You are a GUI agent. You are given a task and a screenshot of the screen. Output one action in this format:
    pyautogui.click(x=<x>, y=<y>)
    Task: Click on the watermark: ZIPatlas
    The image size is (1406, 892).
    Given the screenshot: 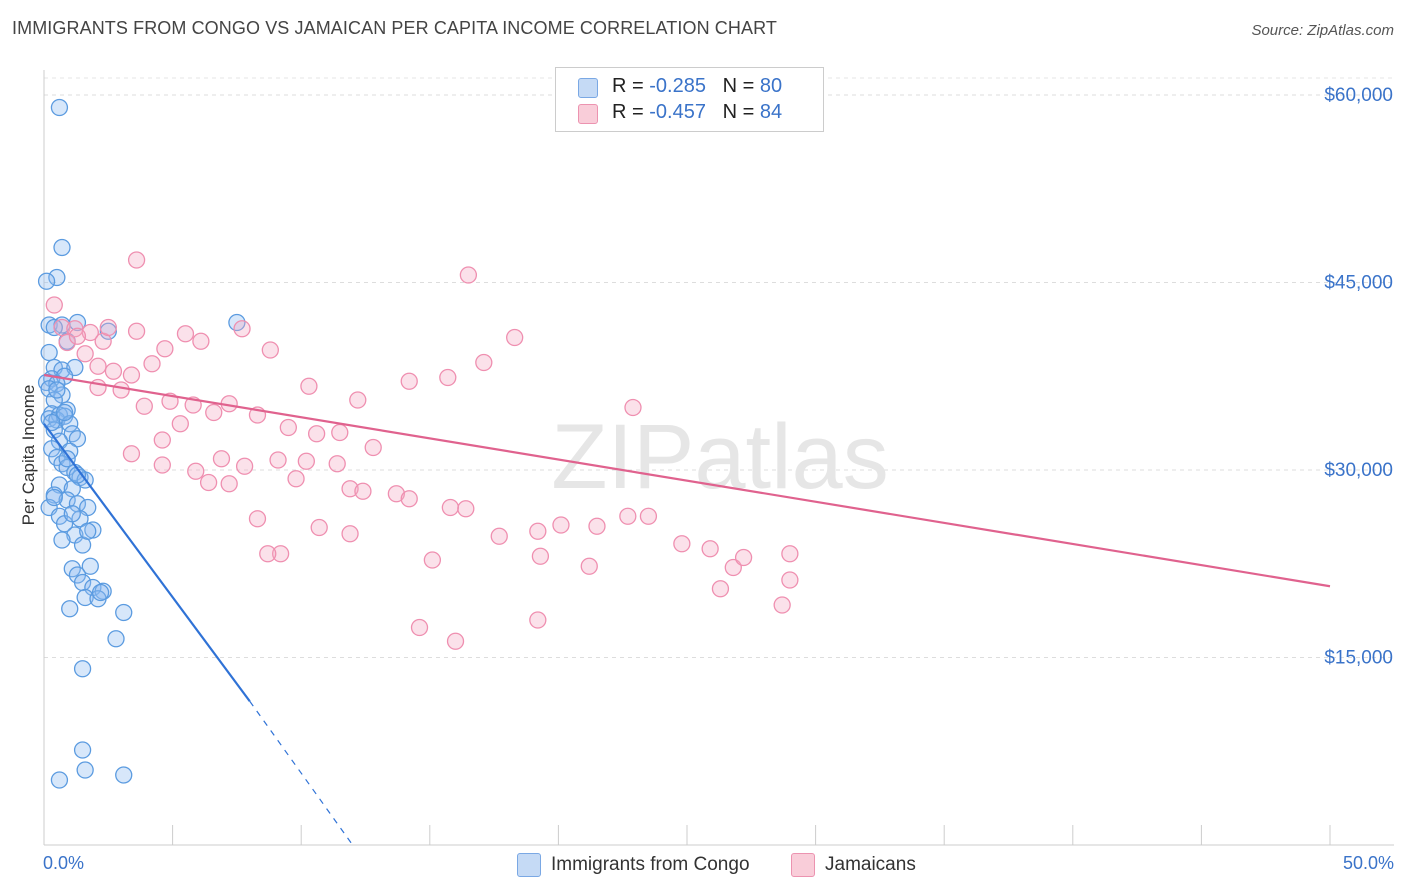 What is the action you would take?
    pyautogui.click(x=719, y=457)
    